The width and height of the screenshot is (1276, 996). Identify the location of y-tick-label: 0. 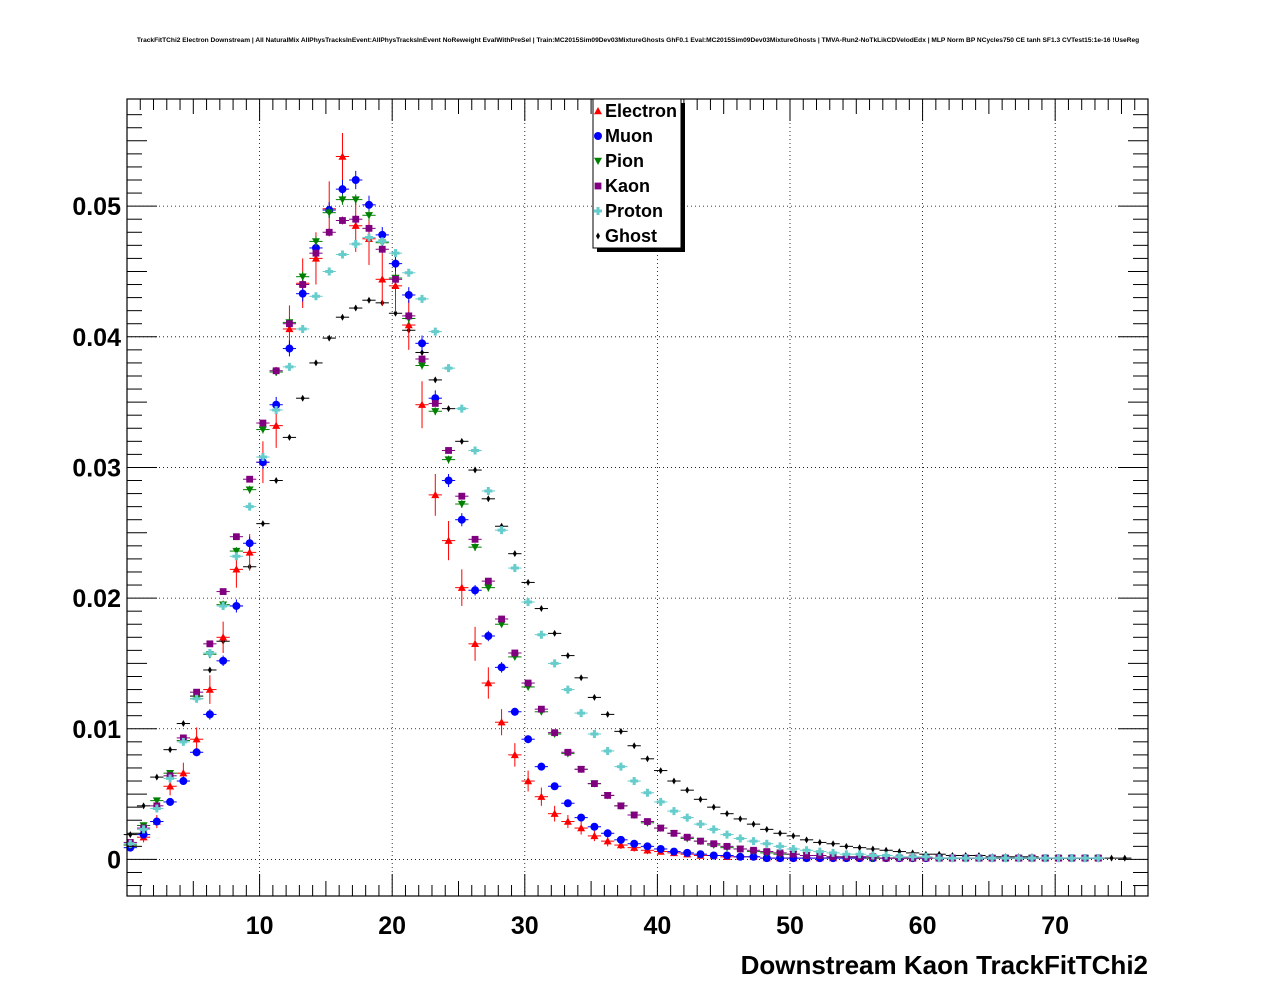
(114, 860).